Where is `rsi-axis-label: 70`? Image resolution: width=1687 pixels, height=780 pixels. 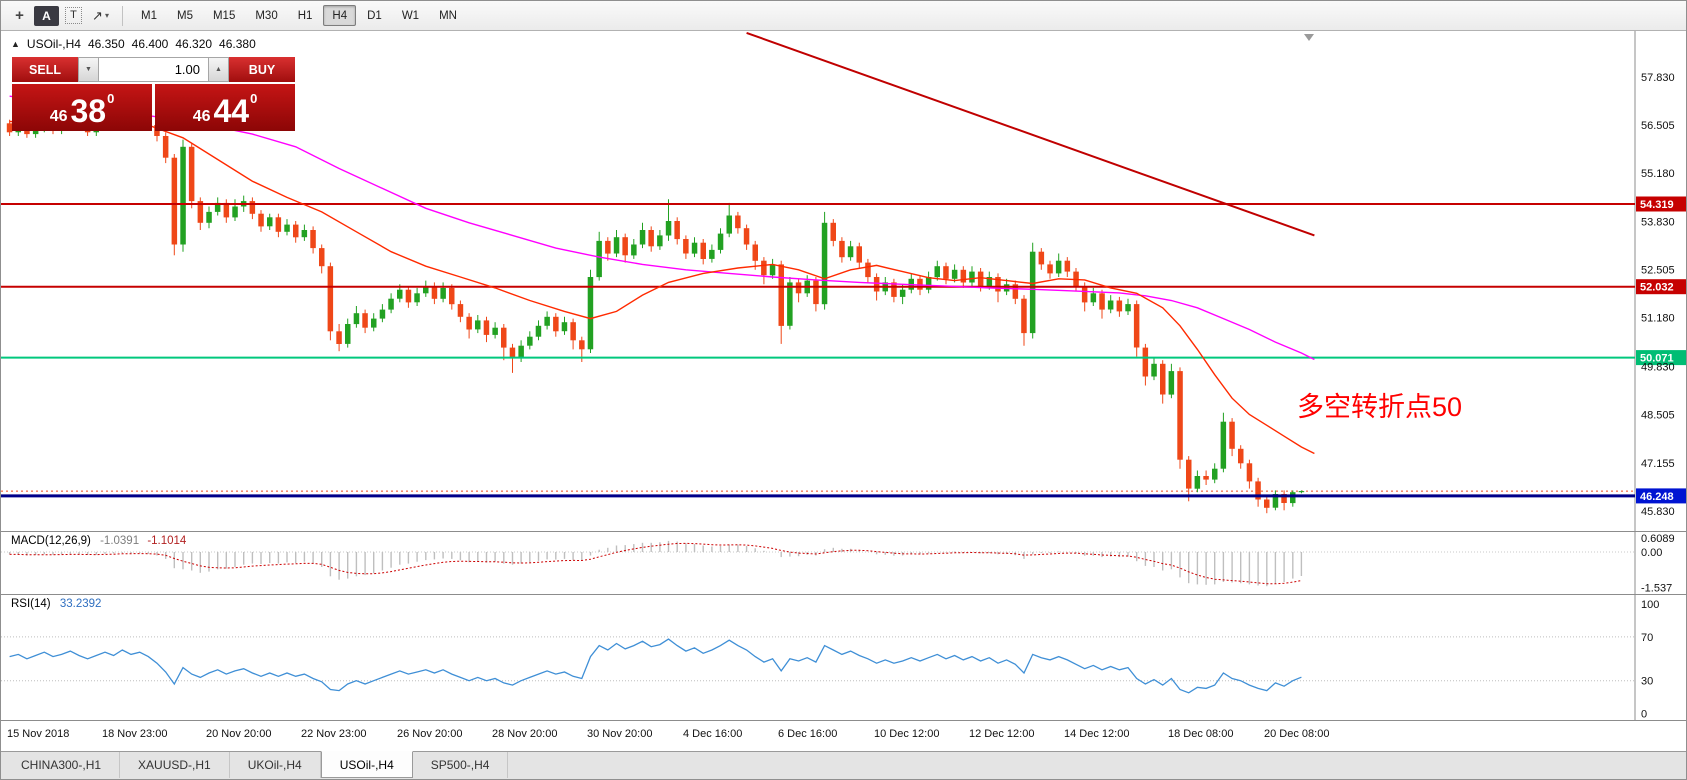
rsi-axis-label: 70 is located at coordinates (1647, 638).